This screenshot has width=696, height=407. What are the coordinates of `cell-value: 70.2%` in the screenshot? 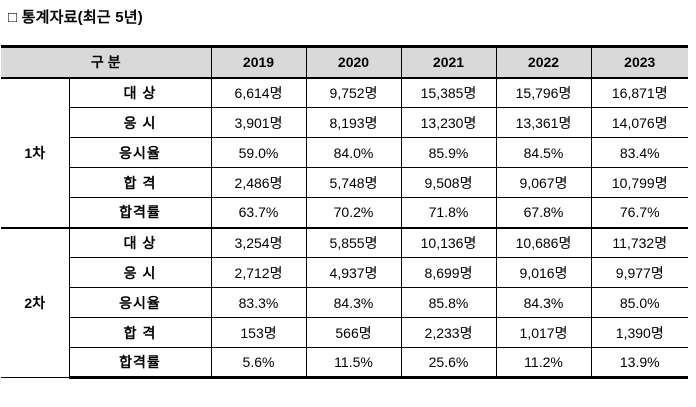 It's located at (353, 212).